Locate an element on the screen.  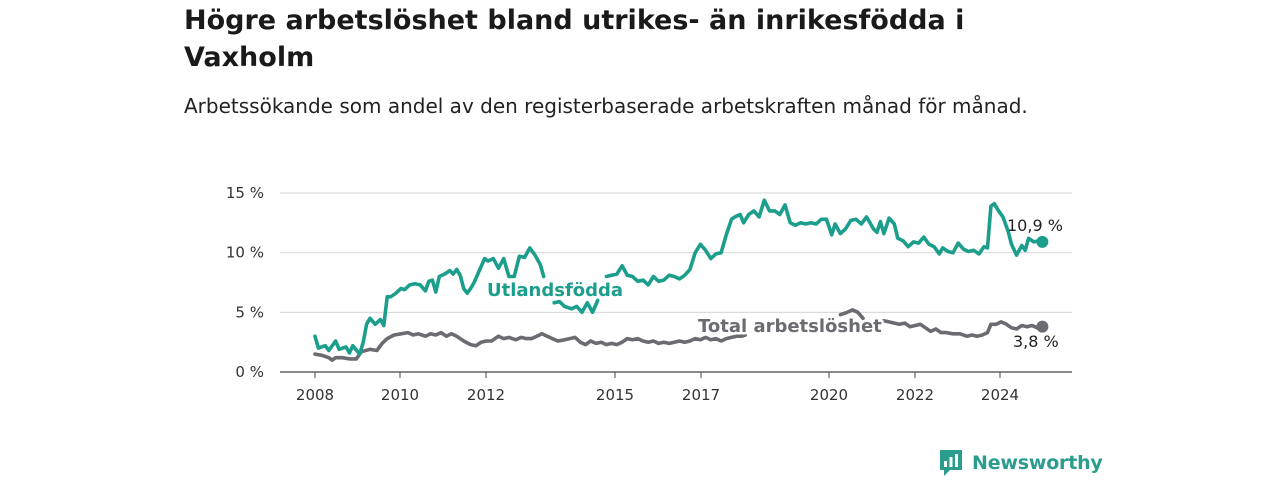
x-tick-label: 2010 is located at coordinates (400, 395).